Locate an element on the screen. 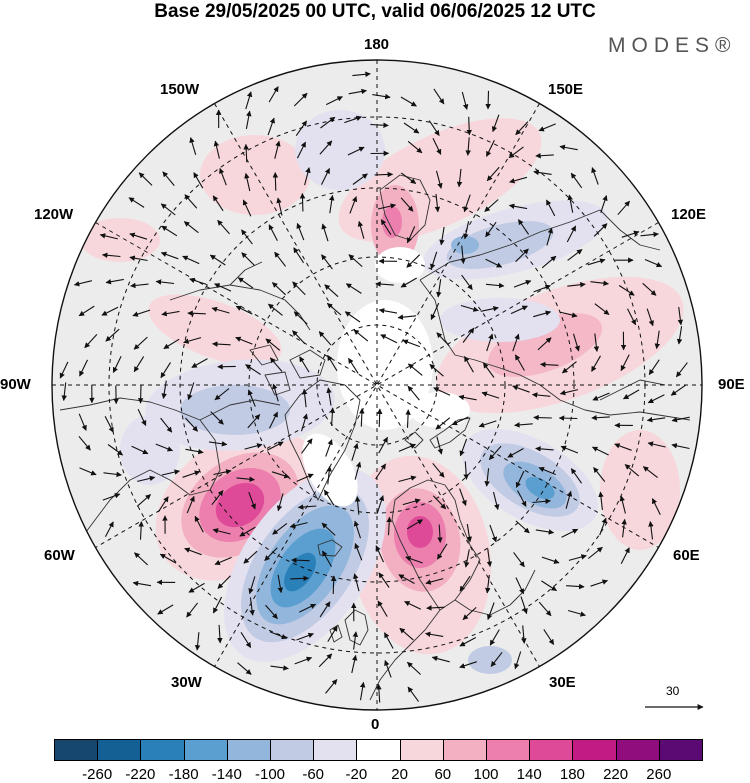 This screenshot has height=783, width=750. anomaly-negative-west-europe is located at coordinates (305, 565).